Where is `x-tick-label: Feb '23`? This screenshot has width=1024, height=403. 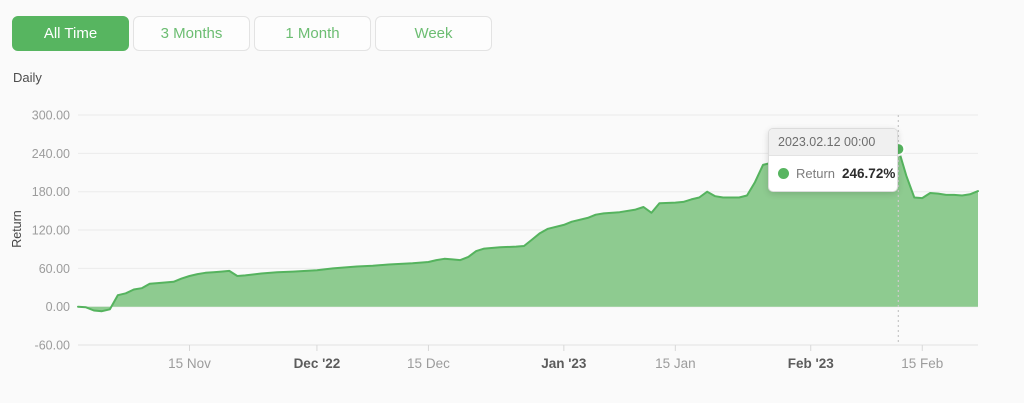
x-tick-label: Feb '23 is located at coordinates (811, 363).